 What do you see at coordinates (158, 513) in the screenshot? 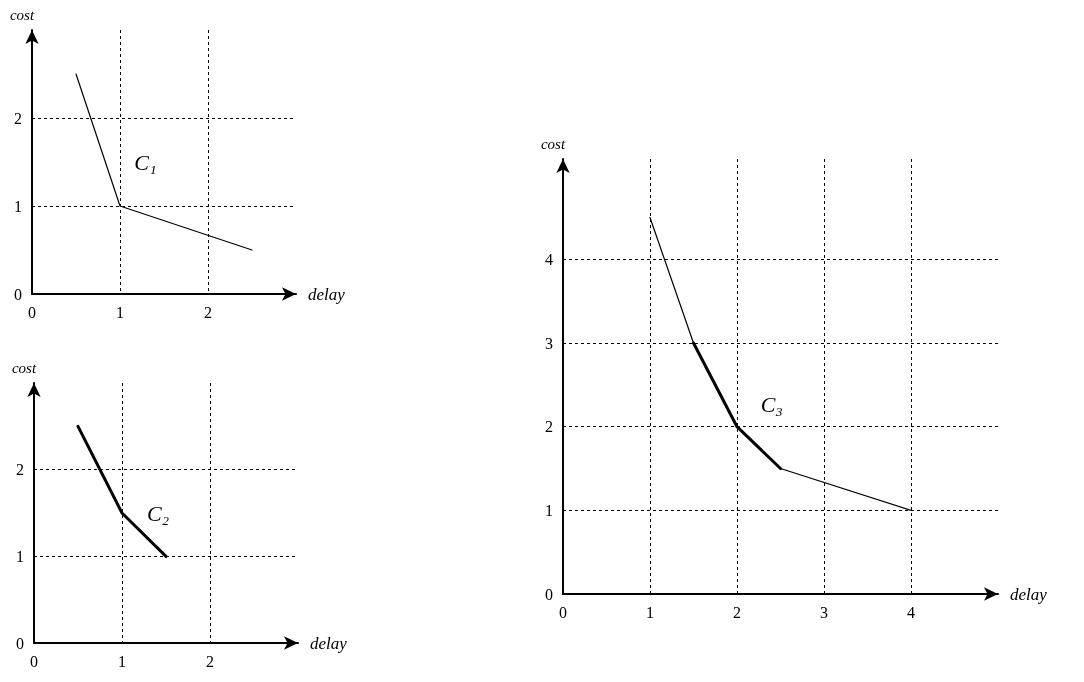
I see `annotation: C₂` at bounding box center [158, 513].